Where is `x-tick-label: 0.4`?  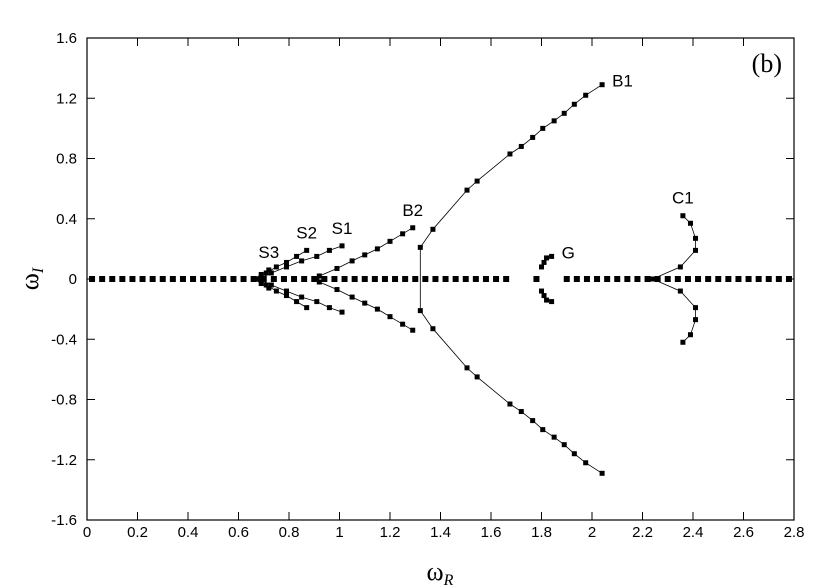
x-tick-label: 0.4 is located at coordinates (188, 532).